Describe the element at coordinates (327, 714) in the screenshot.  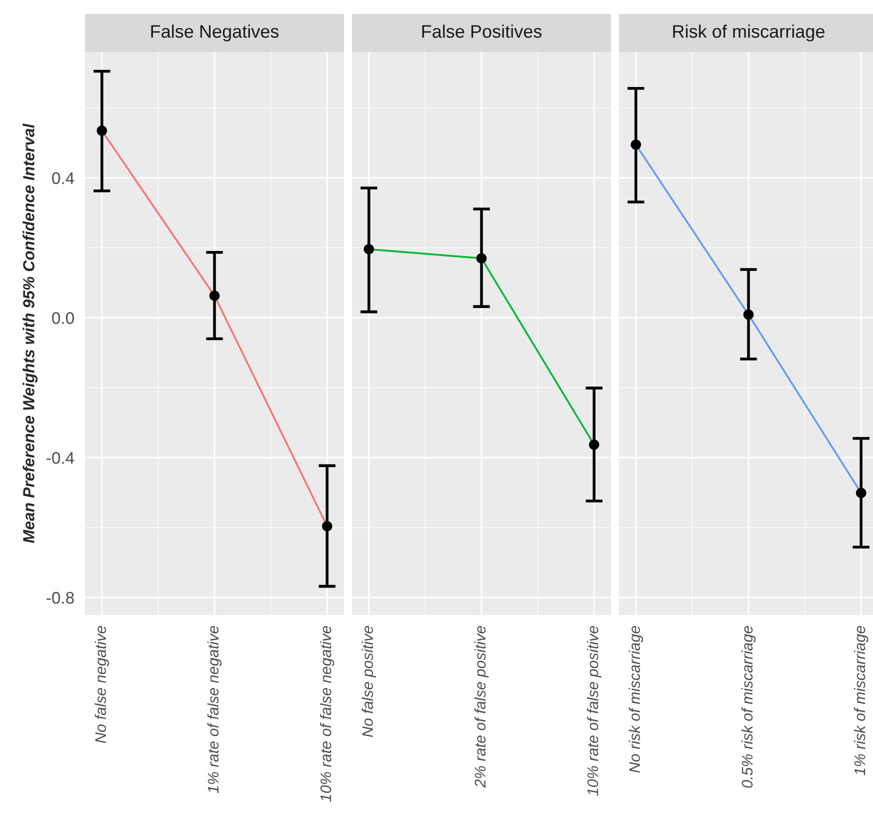
I see `x-tick-label: 10% rate of false negative` at that location.